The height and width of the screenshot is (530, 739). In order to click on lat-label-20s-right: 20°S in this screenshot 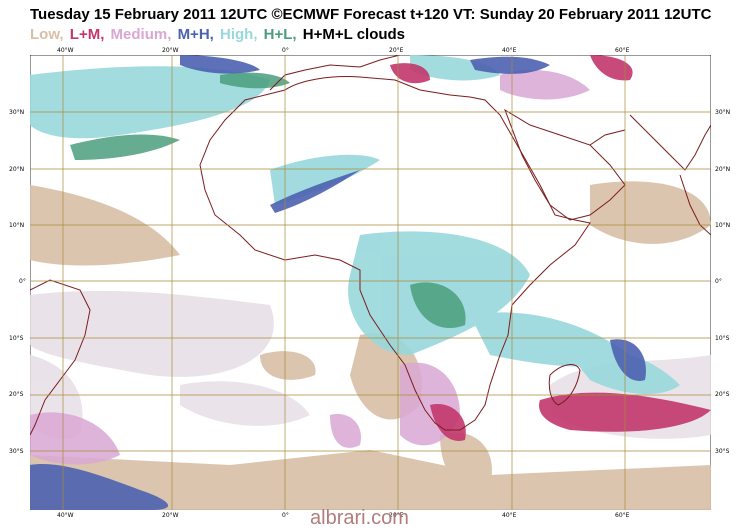, I will do `click(722, 394)`.